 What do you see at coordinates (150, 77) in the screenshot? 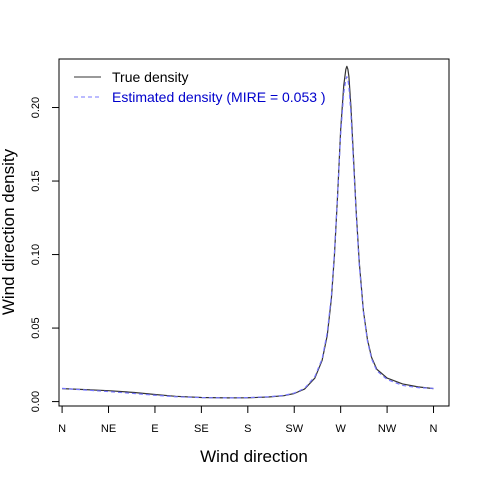
I see `legend-true-label: True density` at bounding box center [150, 77].